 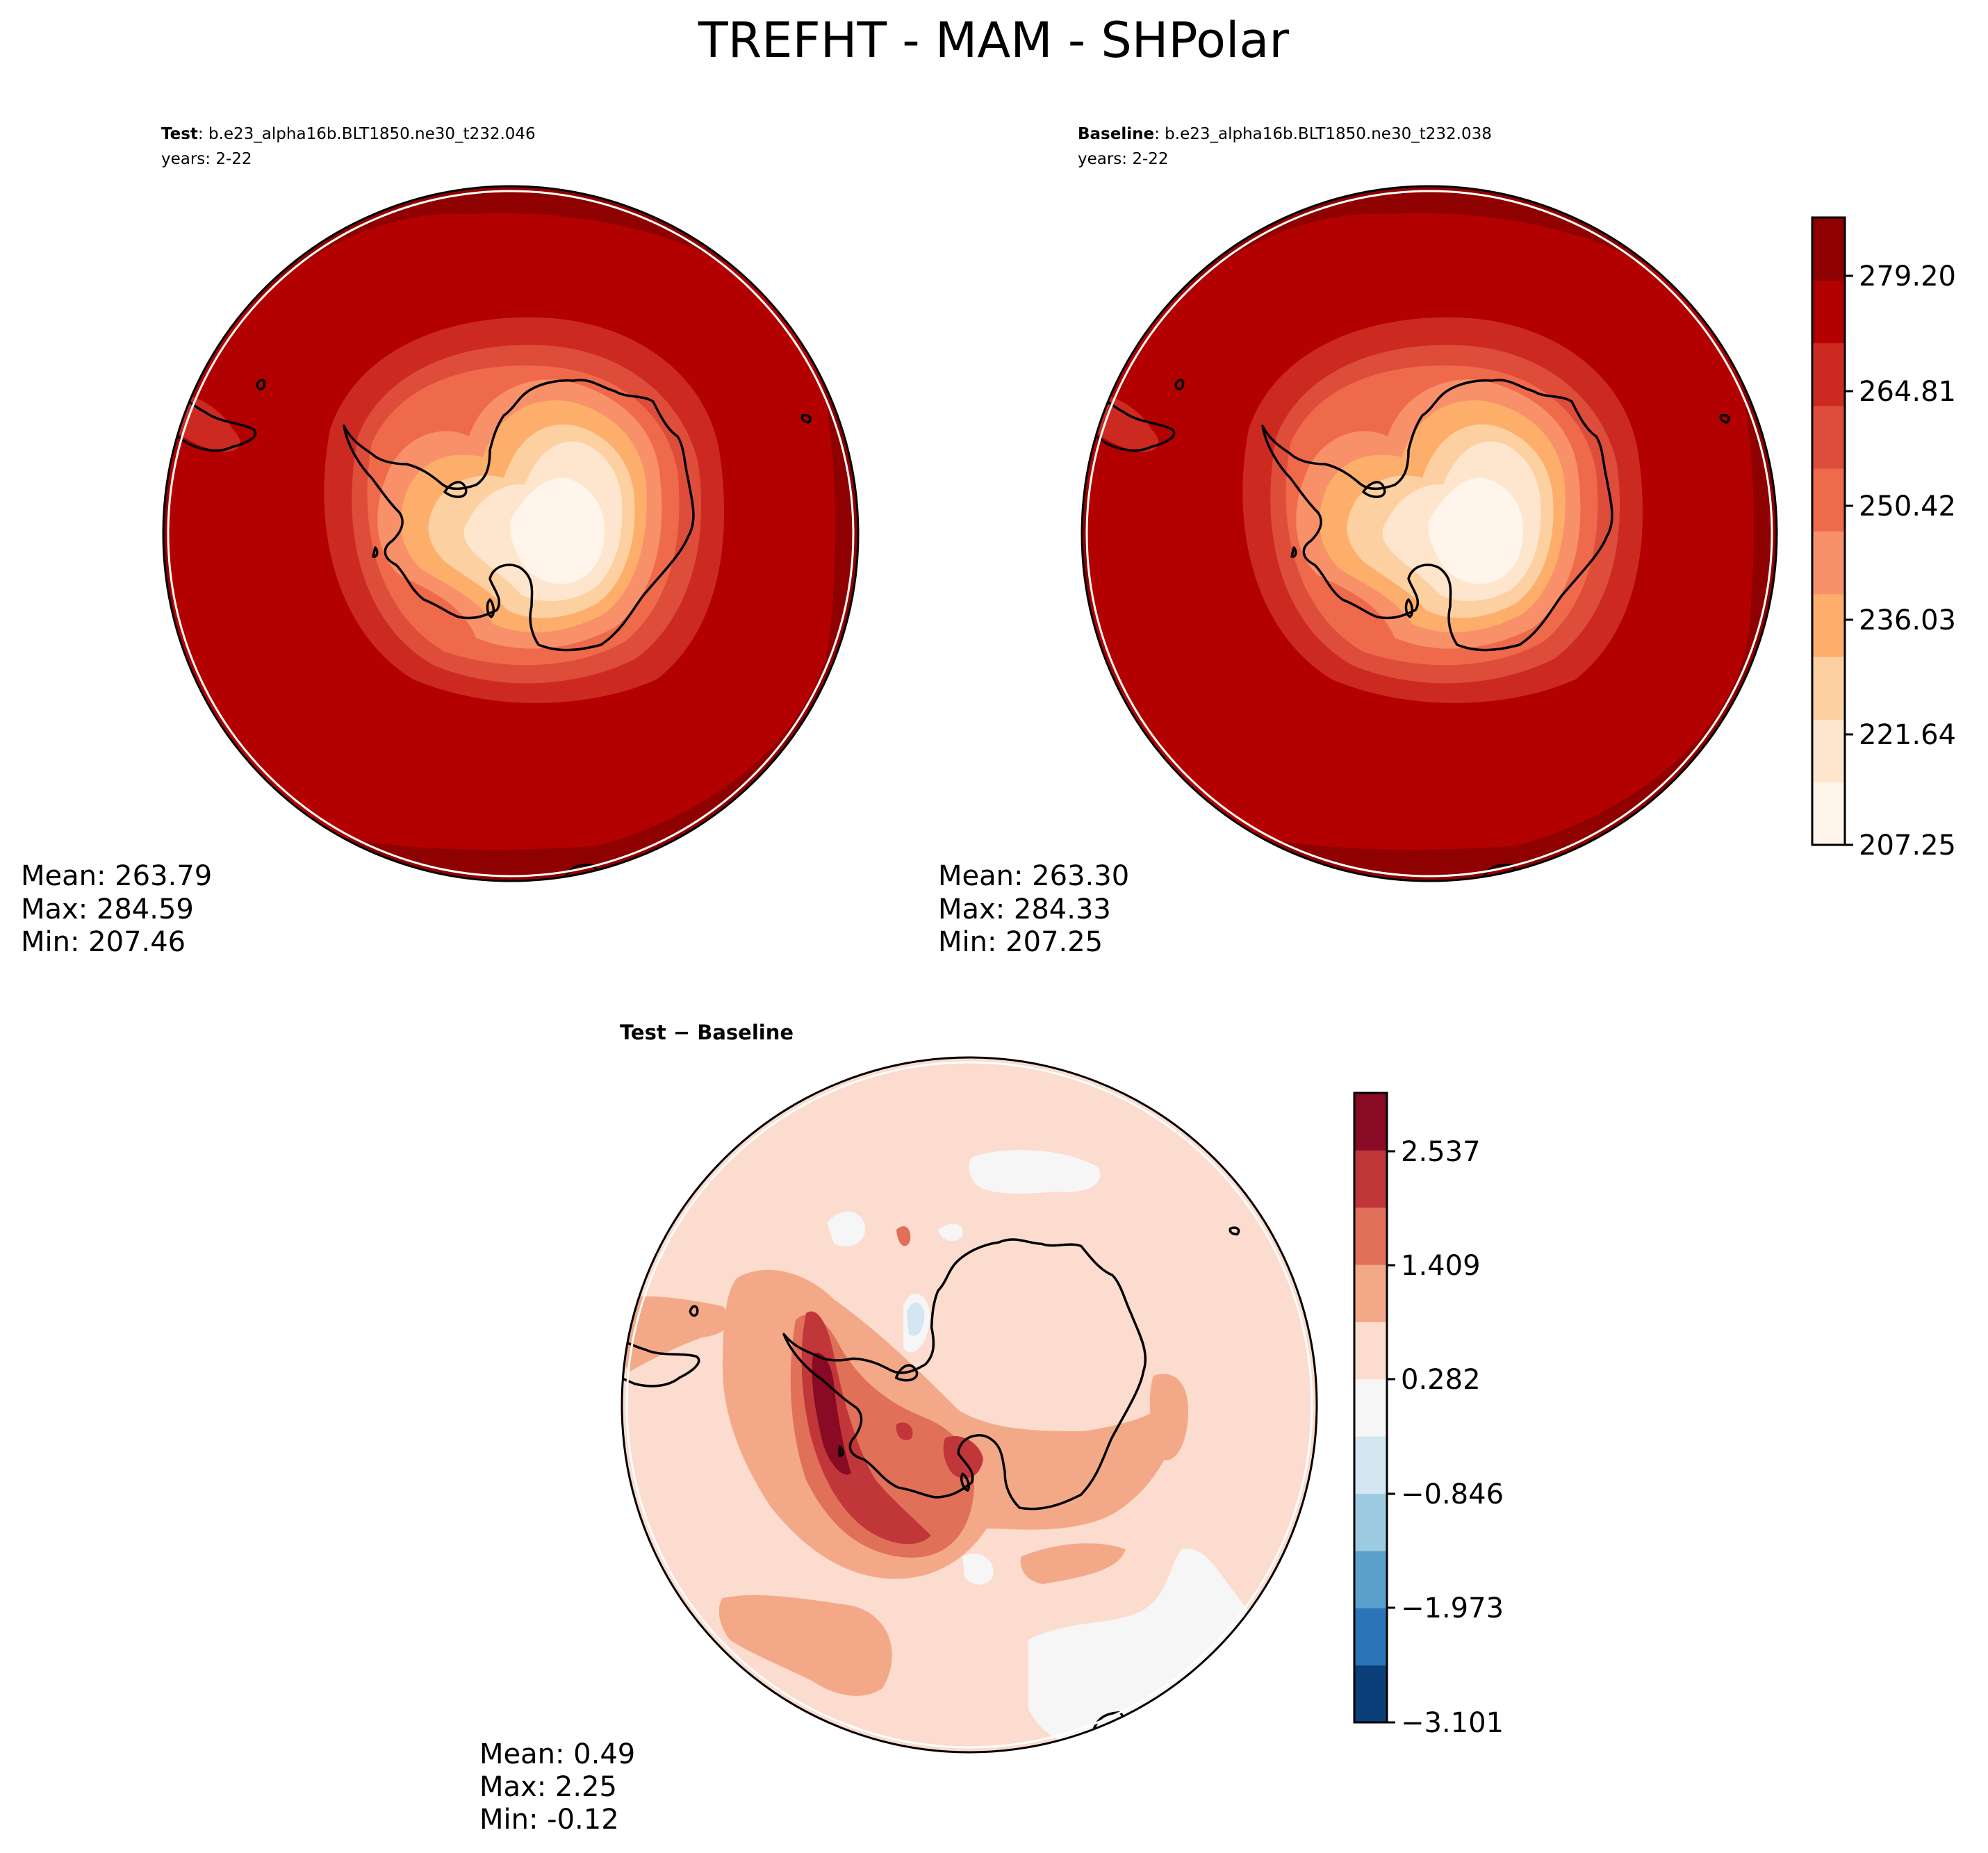 What do you see at coordinates (1429, 533) in the screenshot?
I see `baseline-map-frame` at bounding box center [1429, 533].